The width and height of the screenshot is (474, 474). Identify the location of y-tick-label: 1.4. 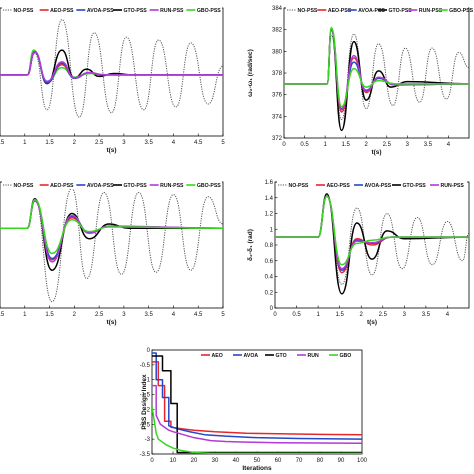
(269, 199).